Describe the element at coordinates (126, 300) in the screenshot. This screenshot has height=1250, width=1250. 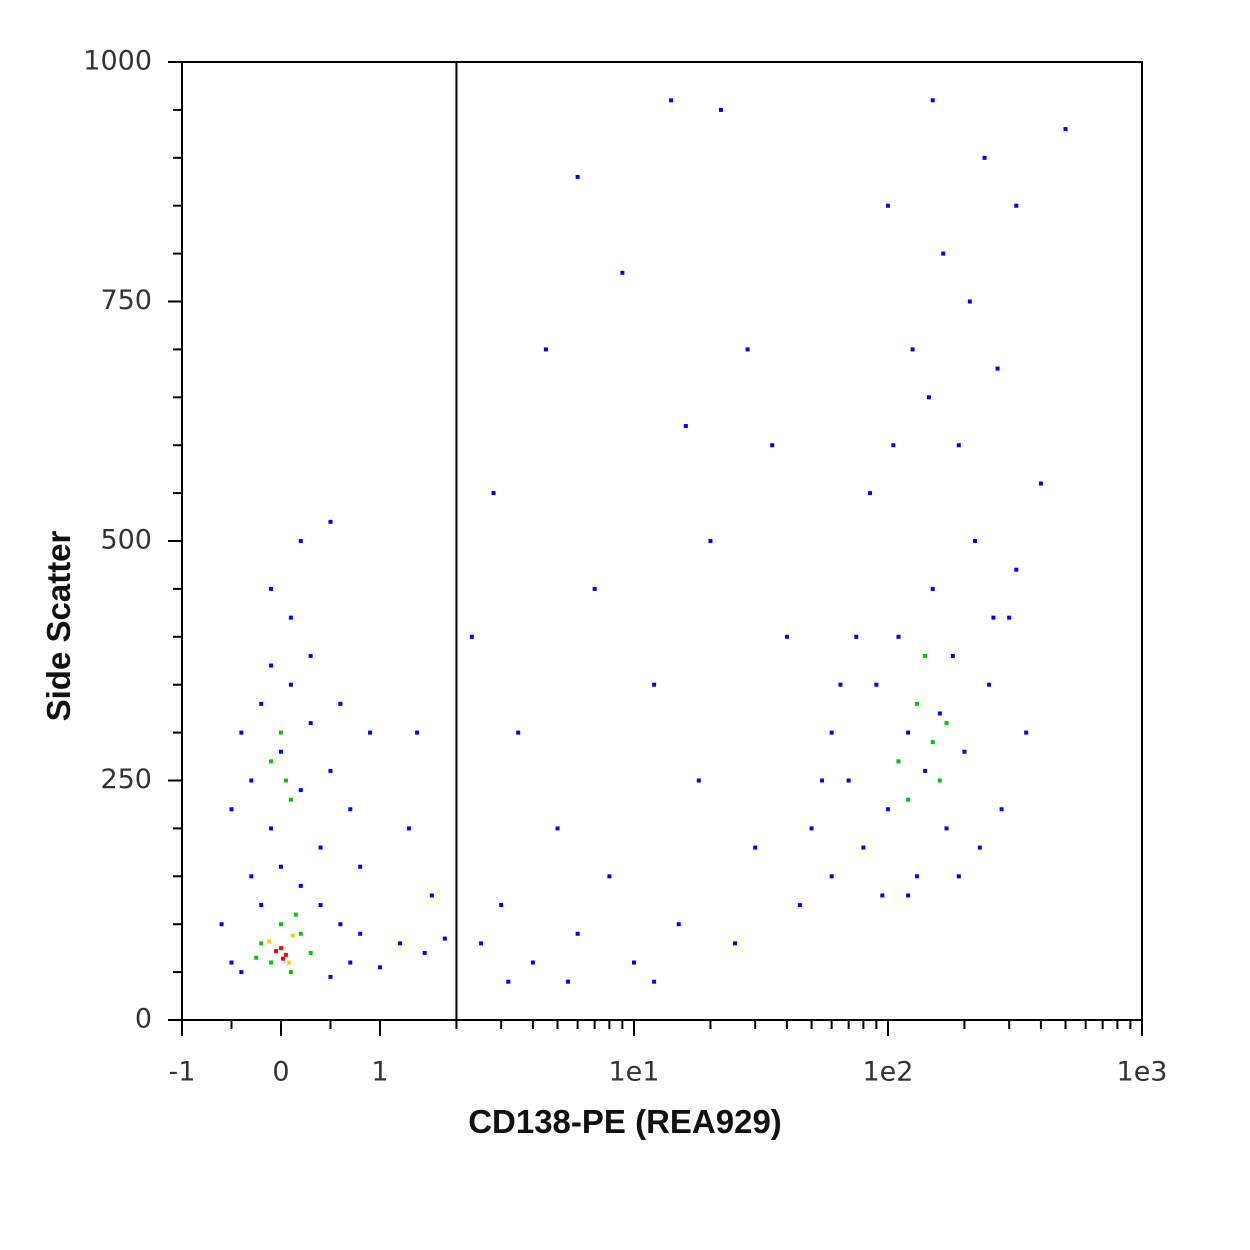
I see `y-tick-label: 750` at that location.